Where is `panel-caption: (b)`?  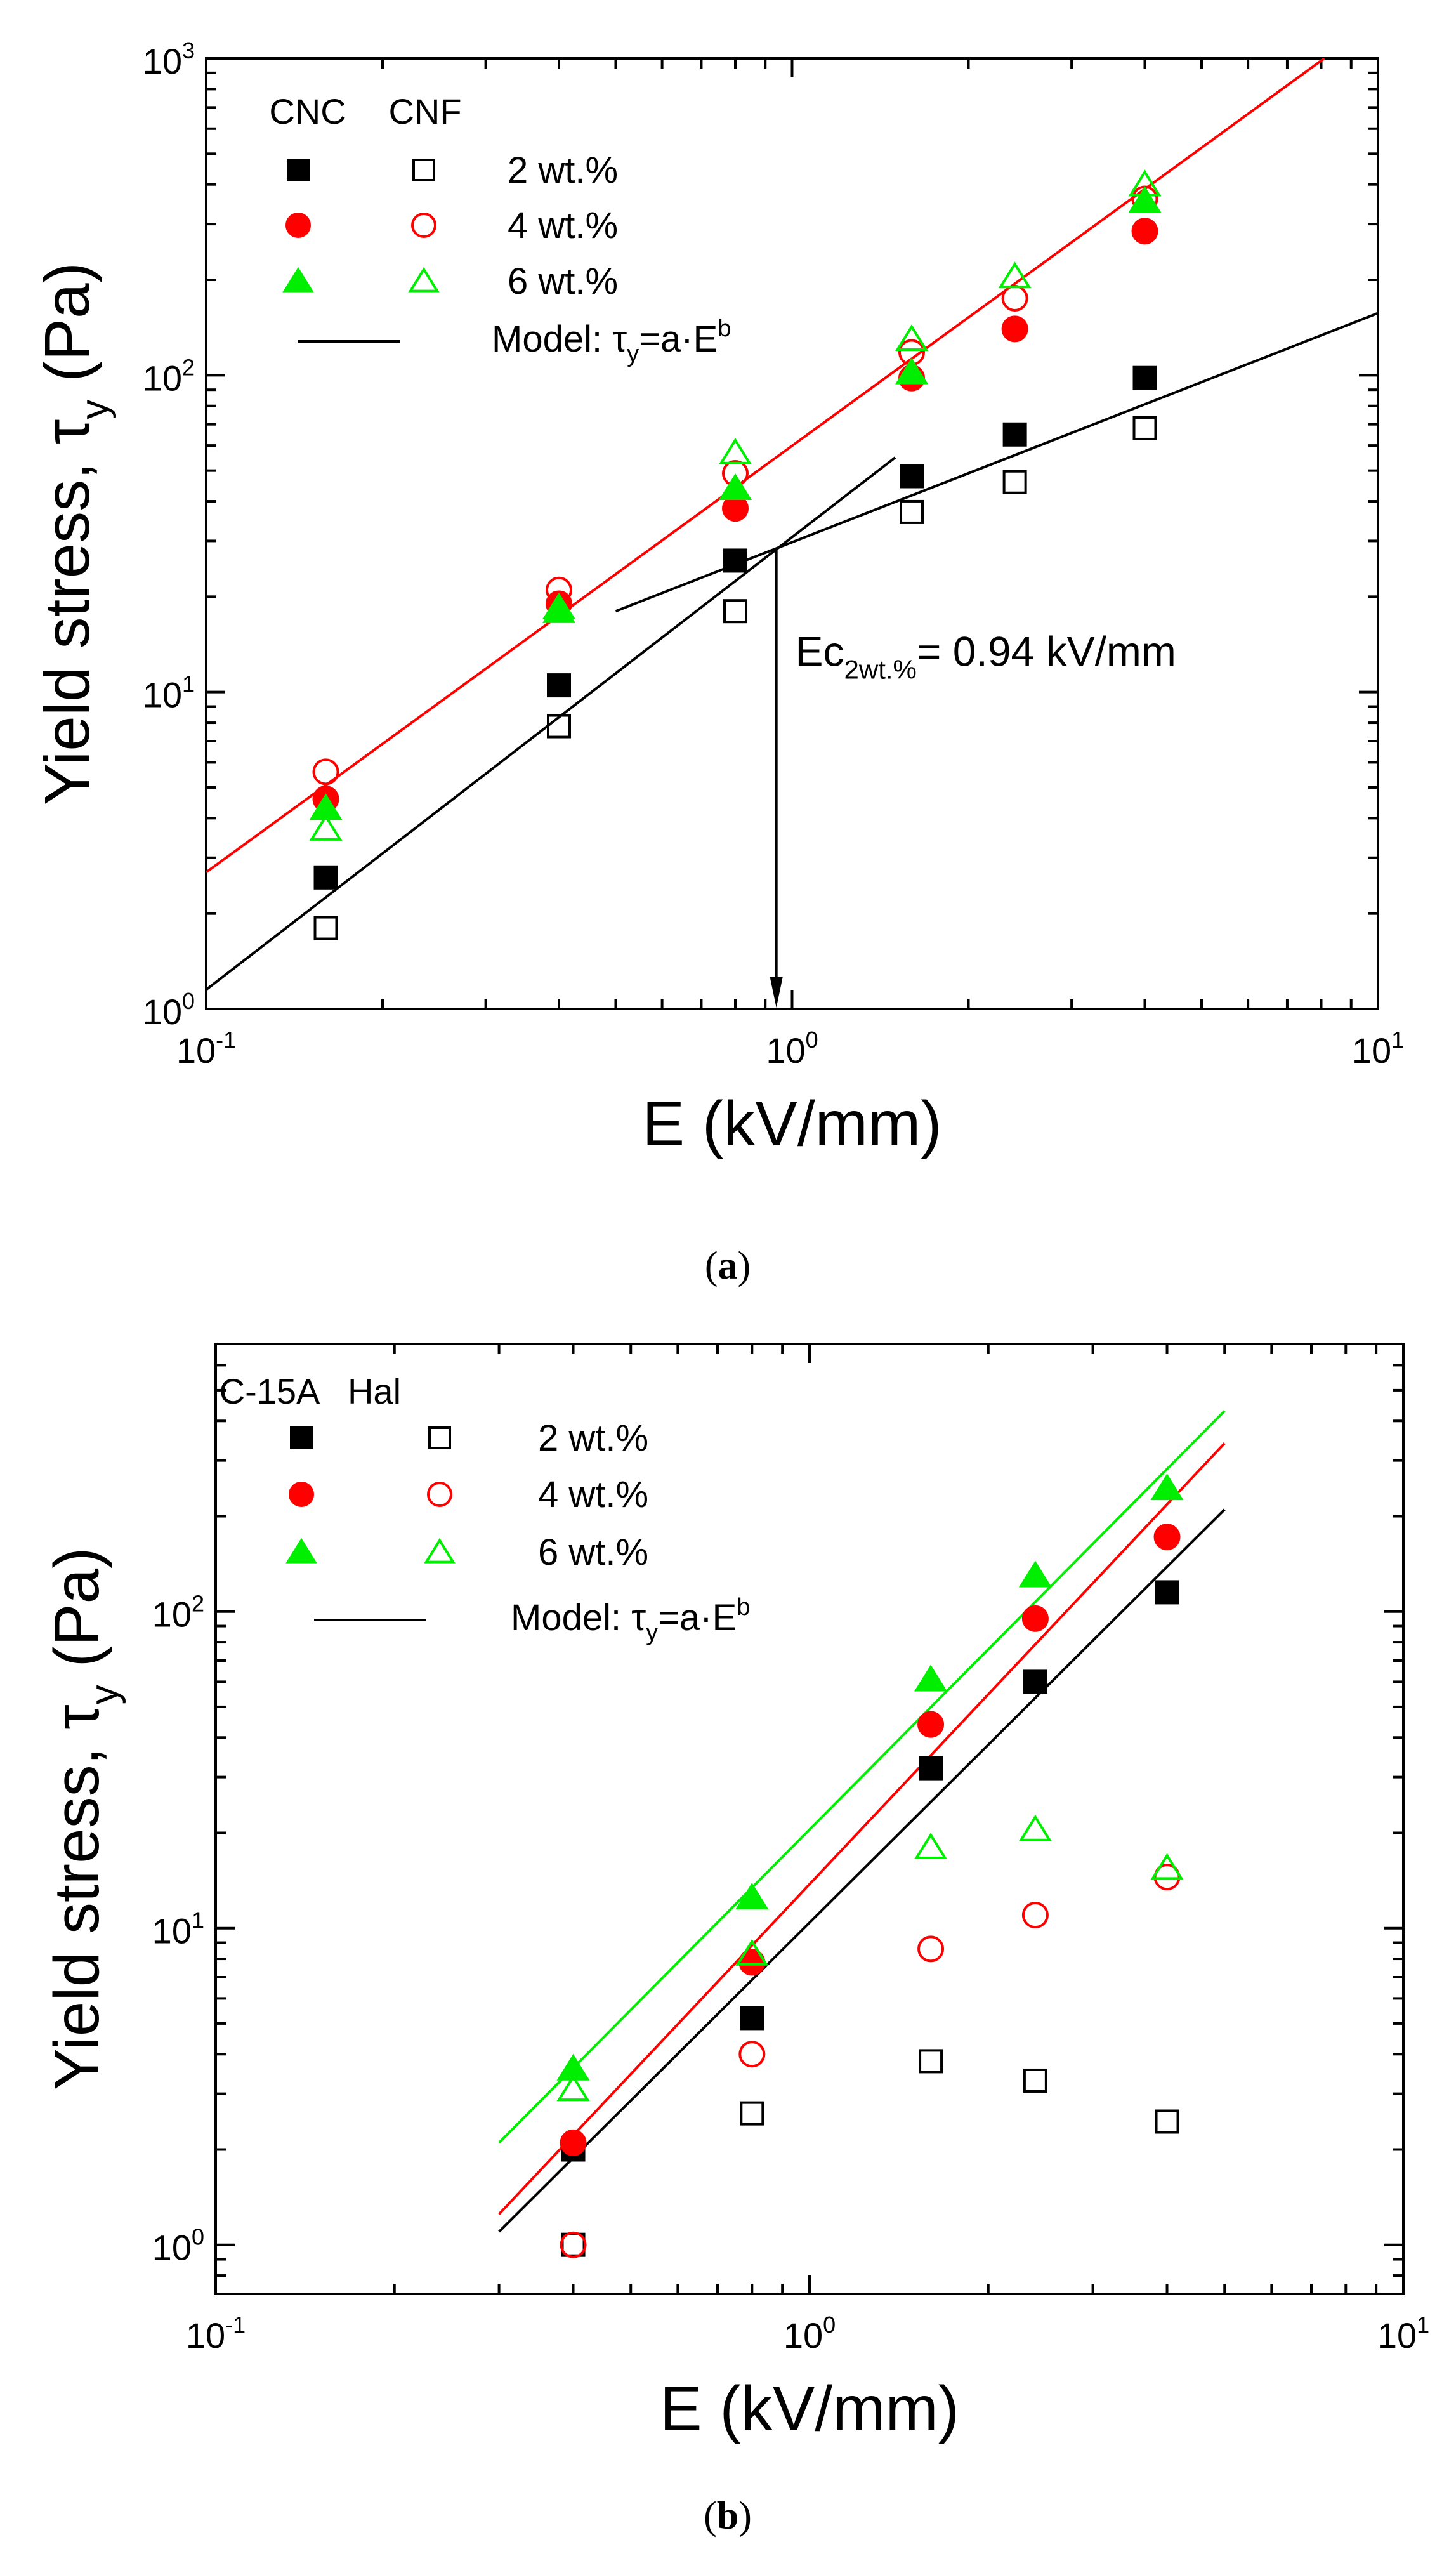
panel-caption: (b) is located at coordinates (728, 2516).